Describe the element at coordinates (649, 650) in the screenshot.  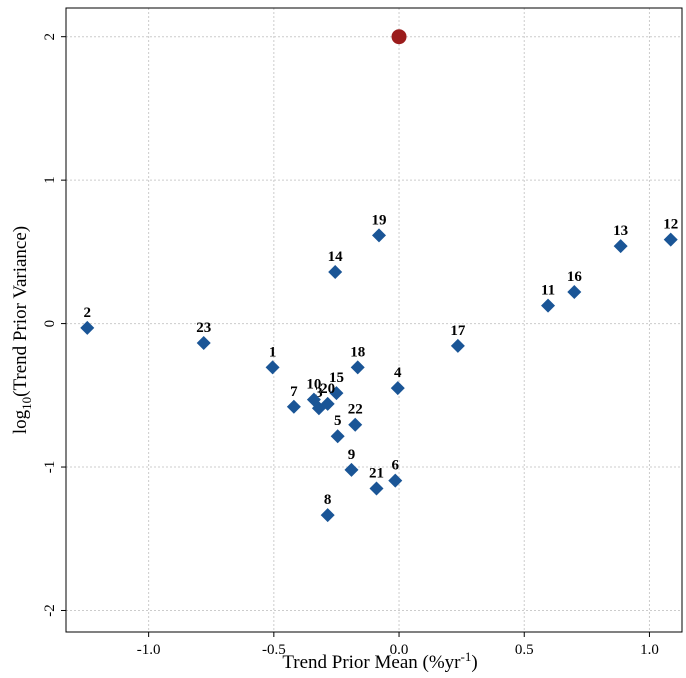
I see `x-tick-label: 1.0` at that location.